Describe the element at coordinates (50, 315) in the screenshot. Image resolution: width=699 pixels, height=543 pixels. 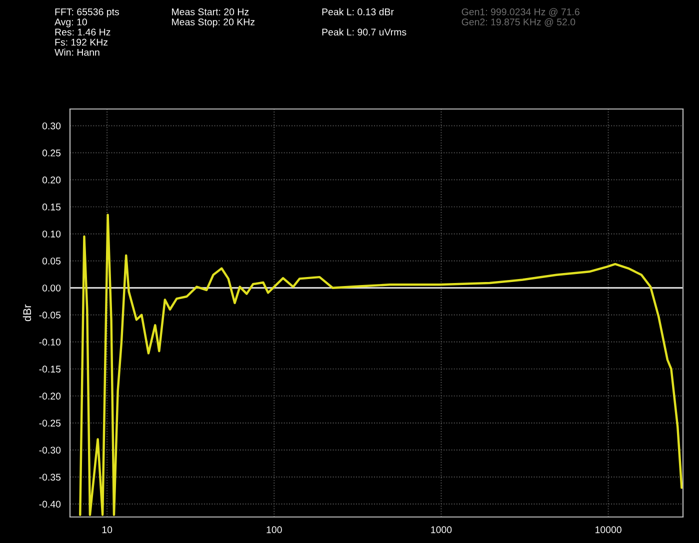
I see `y-tick-label: -0.05` at that location.